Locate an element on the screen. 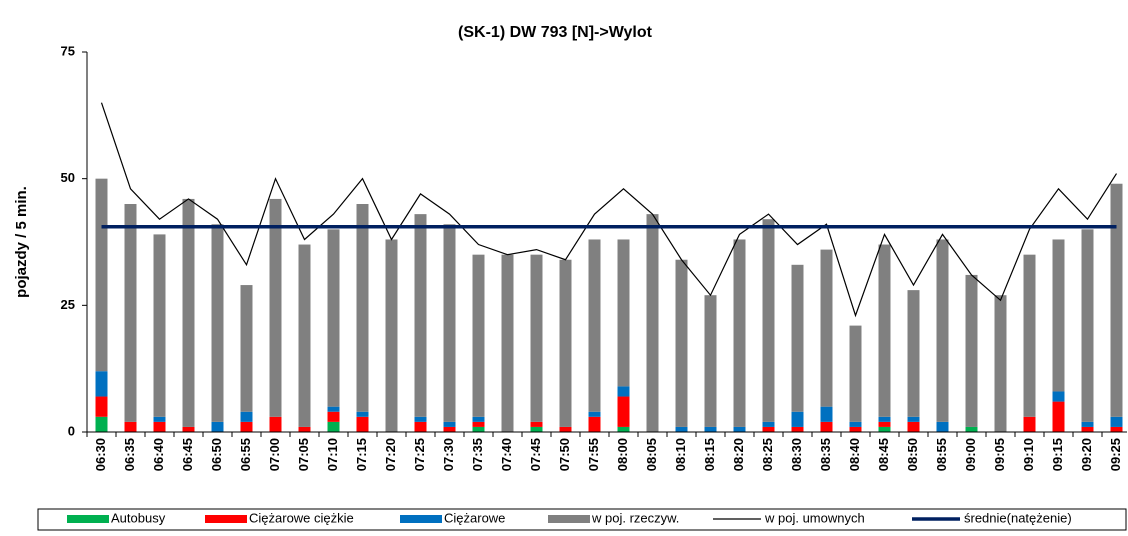 The width and height of the screenshot is (1128, 536). legend-label: w poj. umownych is located at coordinates (814, 517).